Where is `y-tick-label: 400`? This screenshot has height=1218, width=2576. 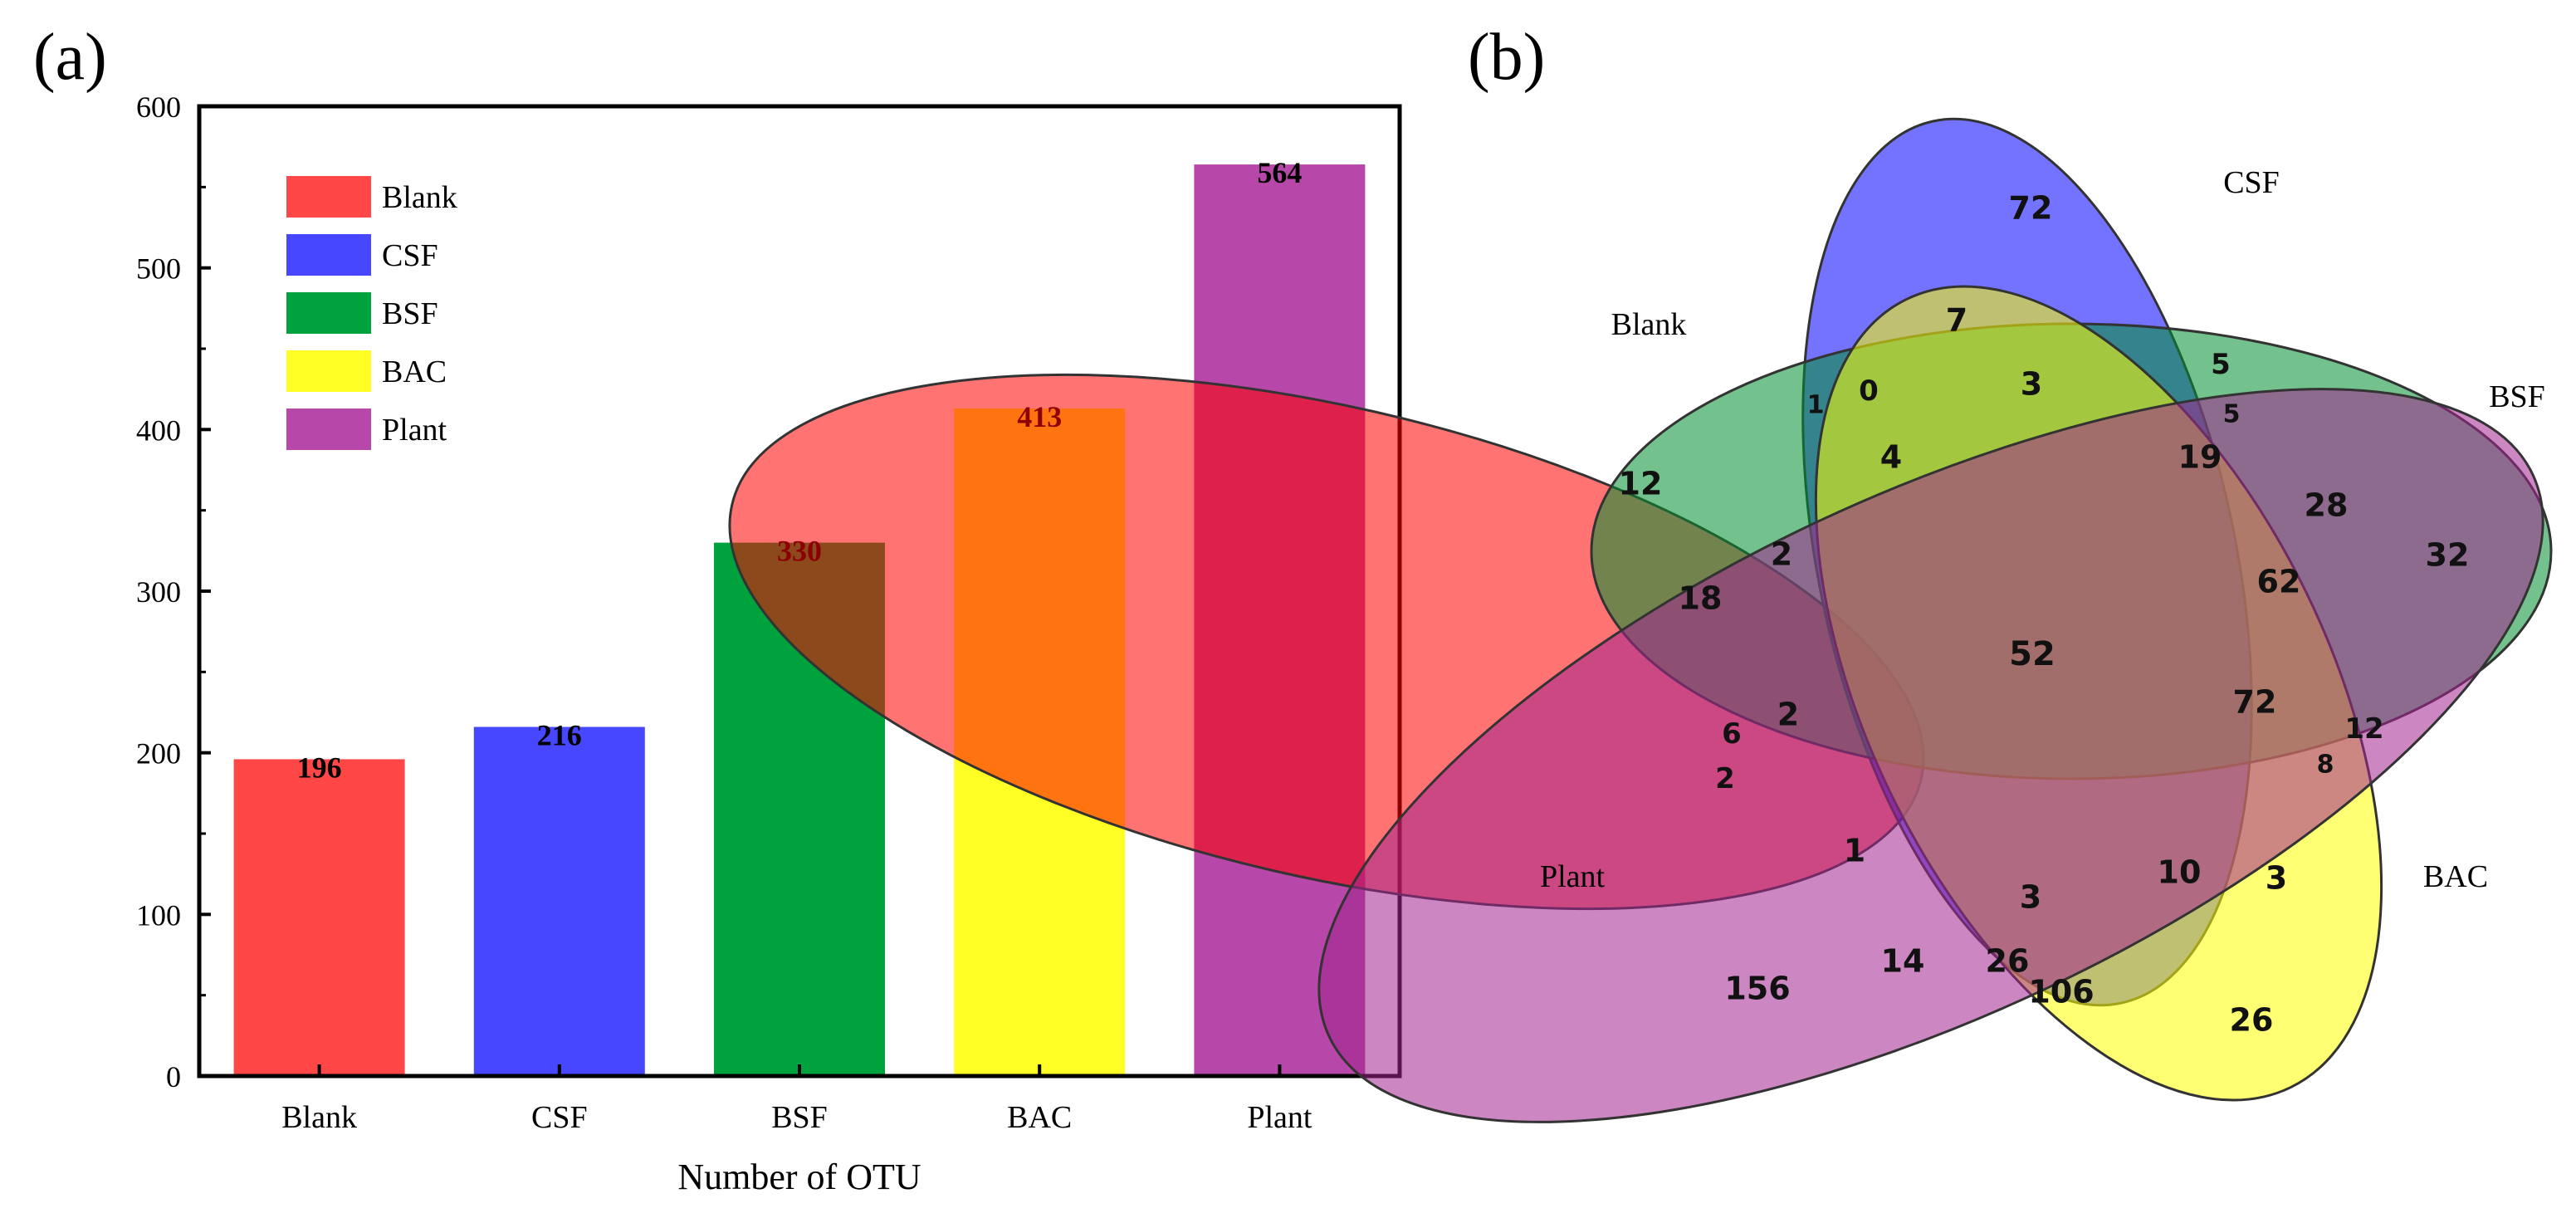 y-tick-label: 400 is located at coordinates (158, 430).